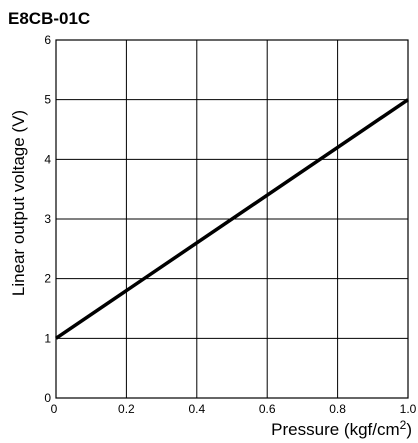  Describe the element at coordinates (18, 203) in the screenshot. I see `y-axis-label: Linear output voltage (V)` at that location.